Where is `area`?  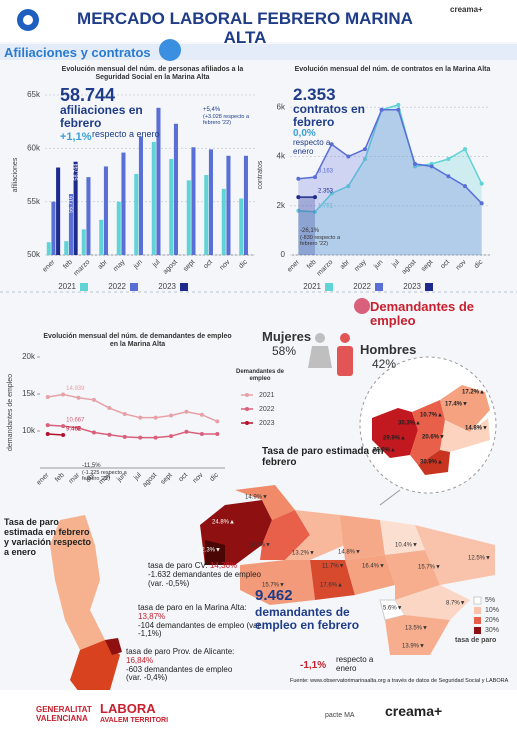
area is located at coordinates (306, 226).